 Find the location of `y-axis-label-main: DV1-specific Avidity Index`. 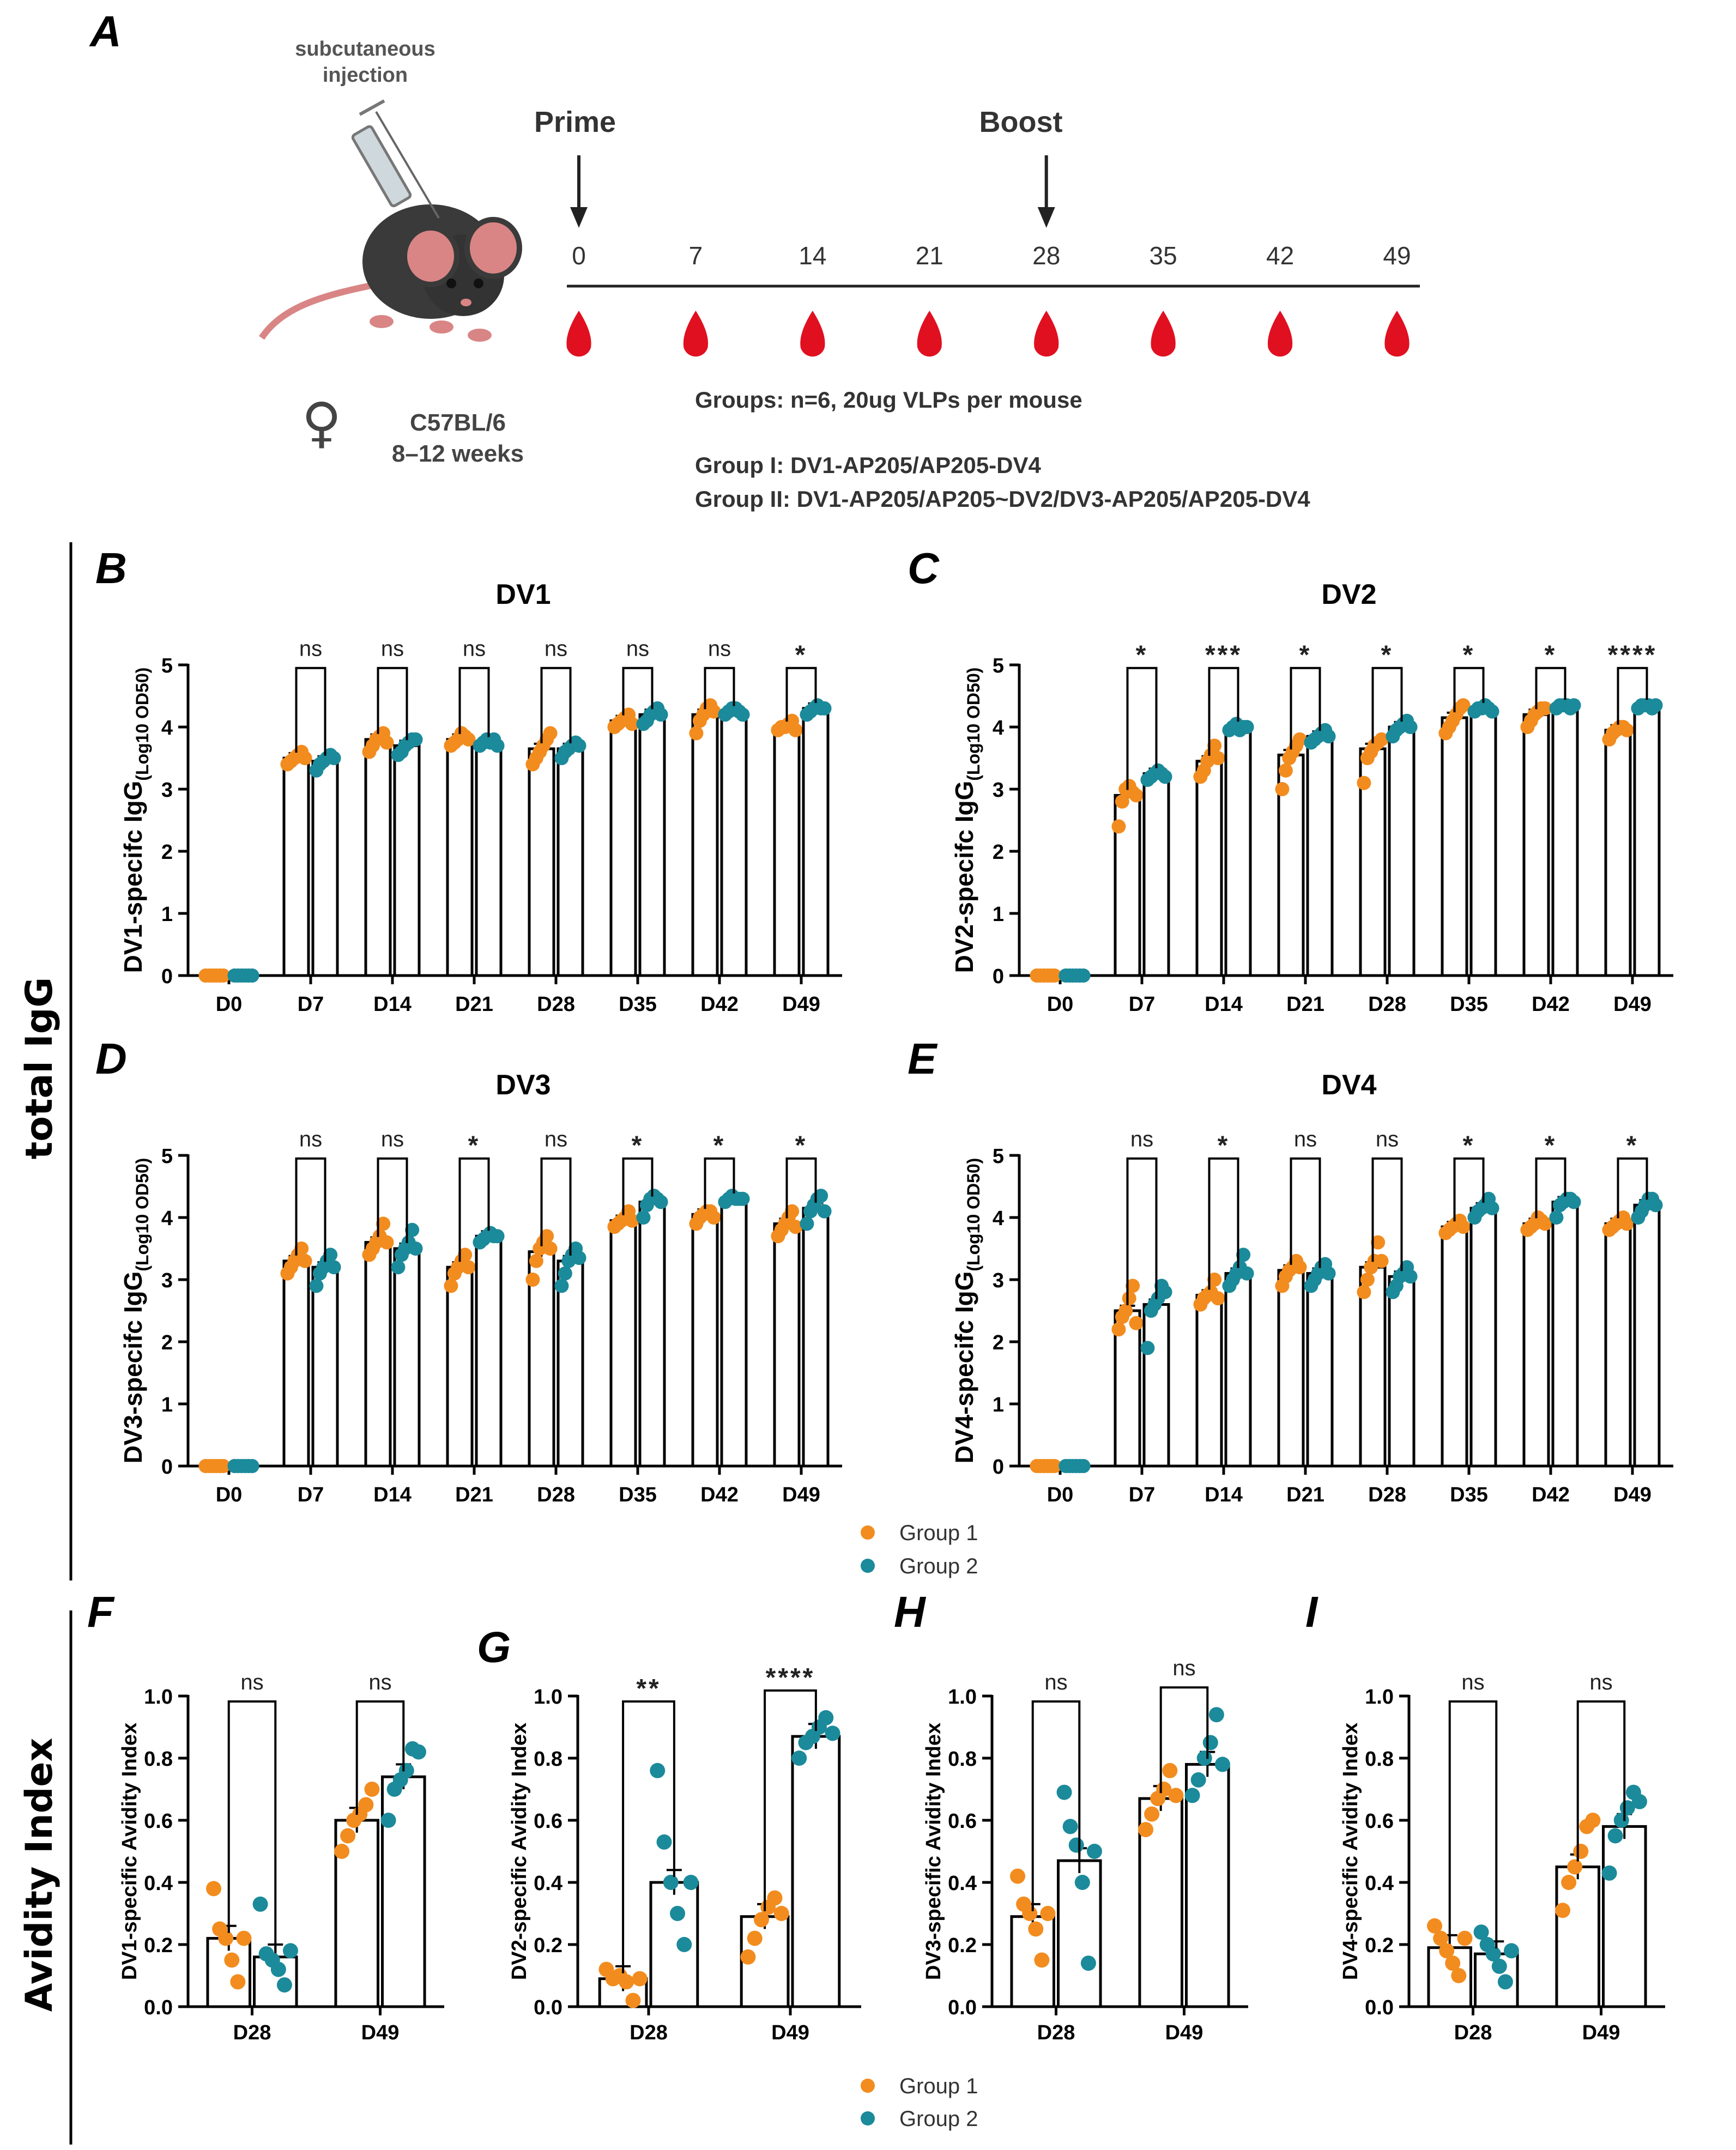

y-axis-label-main: DV1-specific Avidity Index is located at coordinates (129, 1852).